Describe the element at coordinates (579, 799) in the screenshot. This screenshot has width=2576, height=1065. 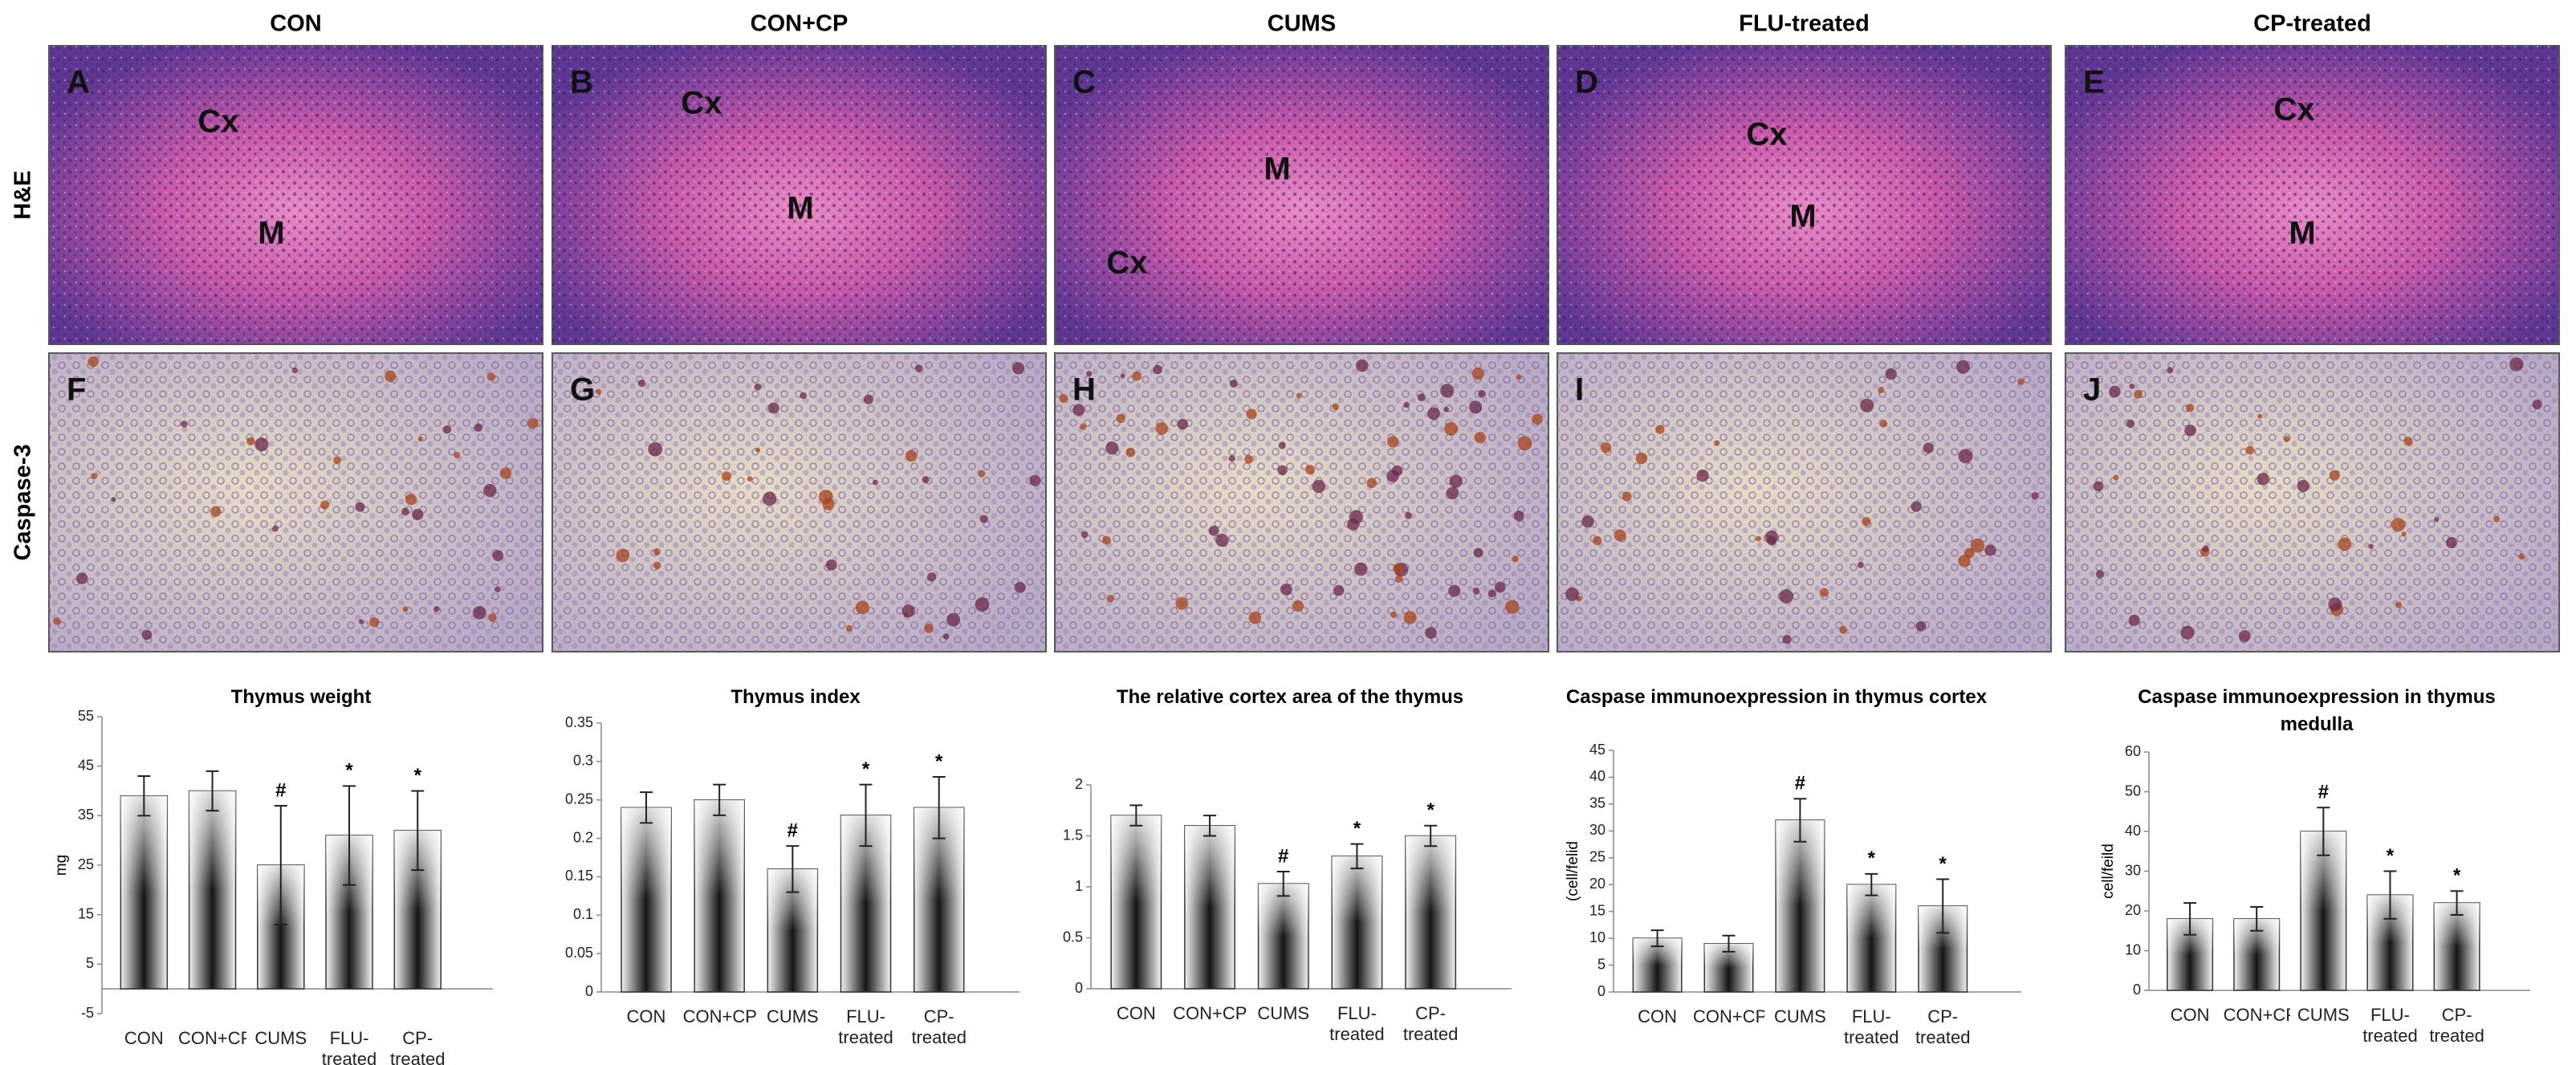
I see `y-tick-label: 0.25` at that location.